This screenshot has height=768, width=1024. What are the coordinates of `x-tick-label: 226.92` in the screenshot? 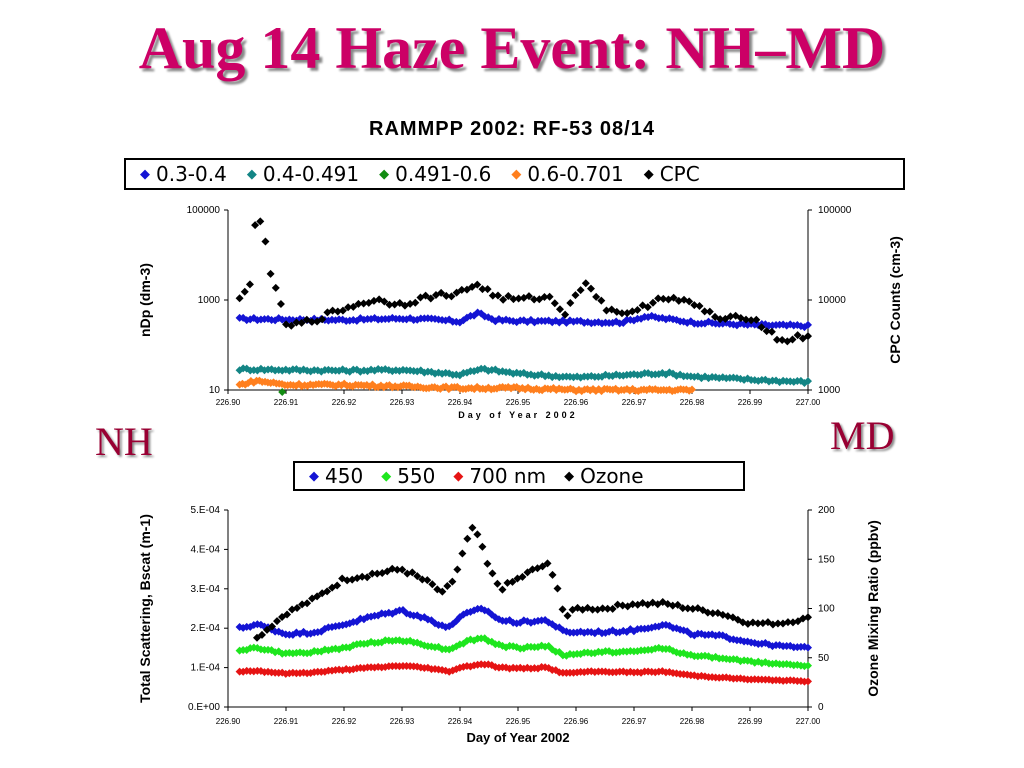 It's located at (344, 721).